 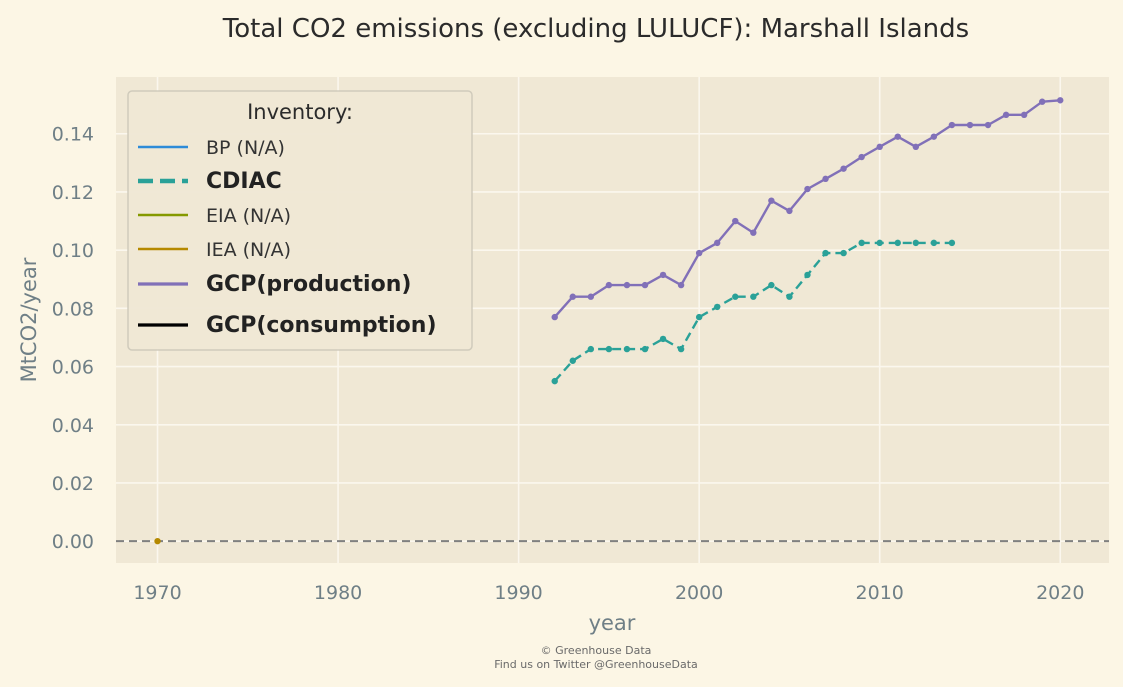 What do you see at coordinates (73, 309) in the screenshot?
I see `y-tick-label: 0.08` at bounding box center [73, 309].